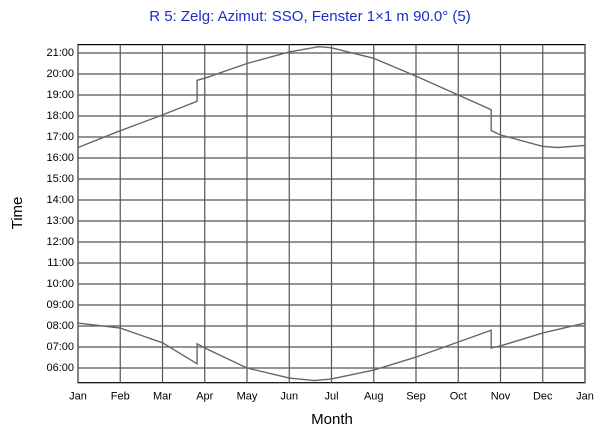 This screenshot has width=600, height=437. What do you see at coordinates (60, 200) in the screenshot?
I see `y-tick-label: 14:00` at bounding box center [60, 200].